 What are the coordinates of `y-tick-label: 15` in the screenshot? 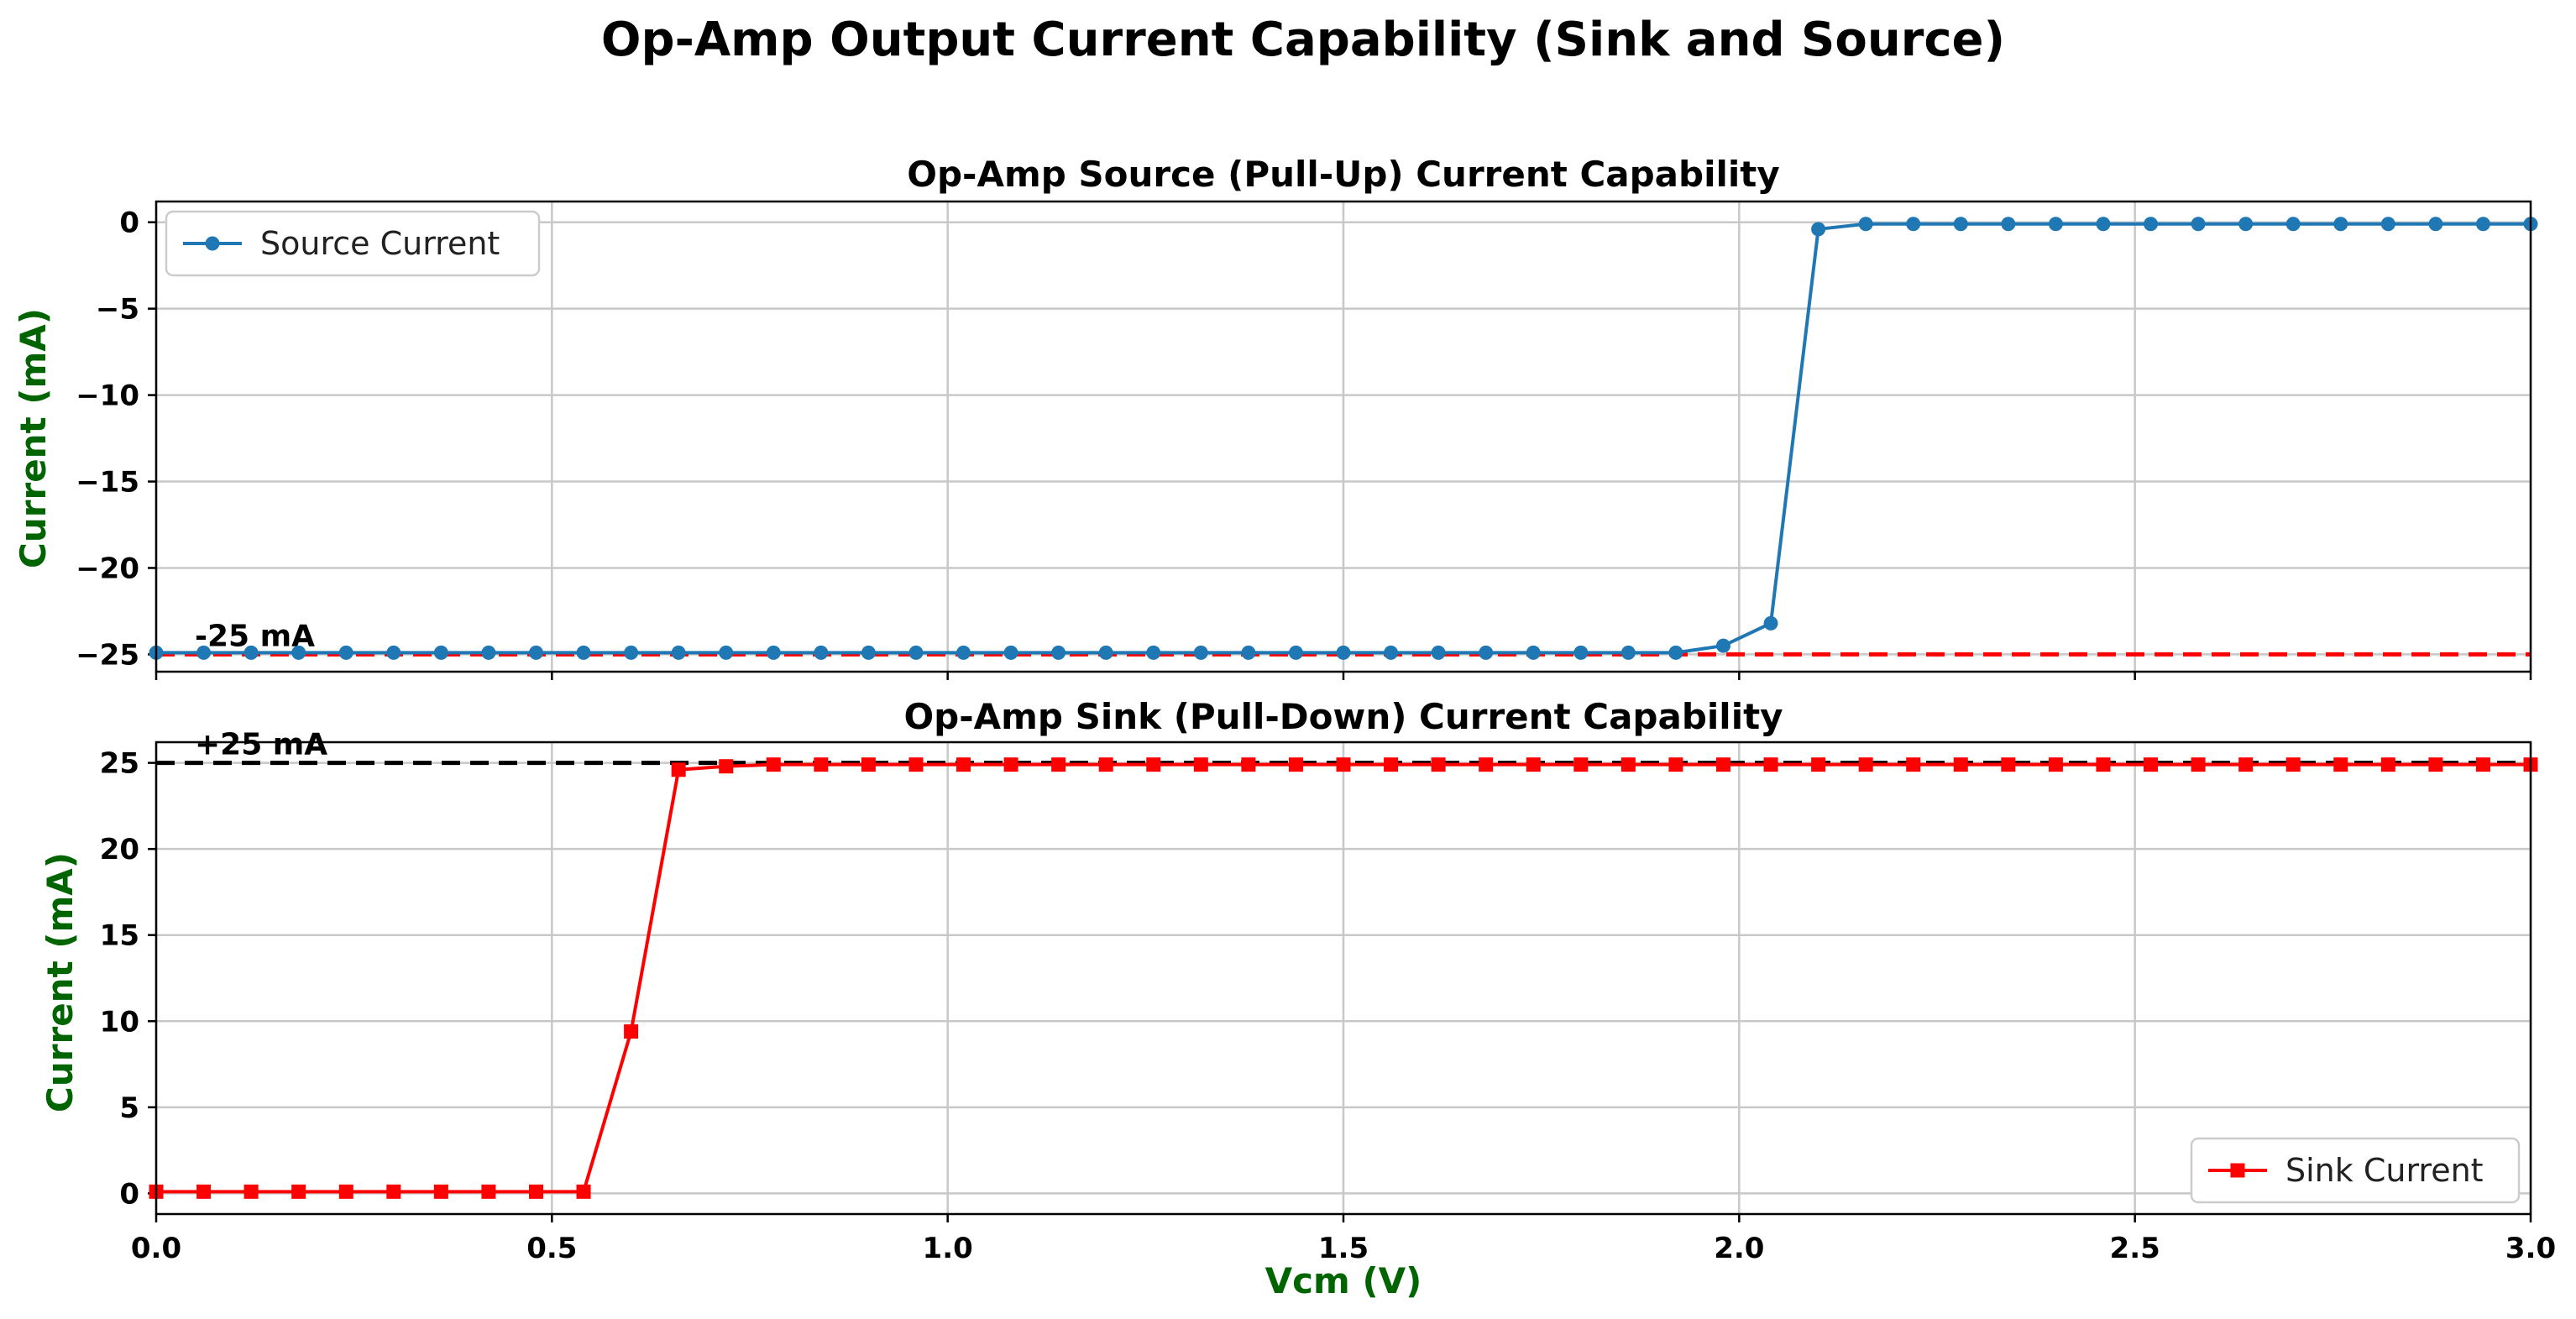 It's located at (119, 936).